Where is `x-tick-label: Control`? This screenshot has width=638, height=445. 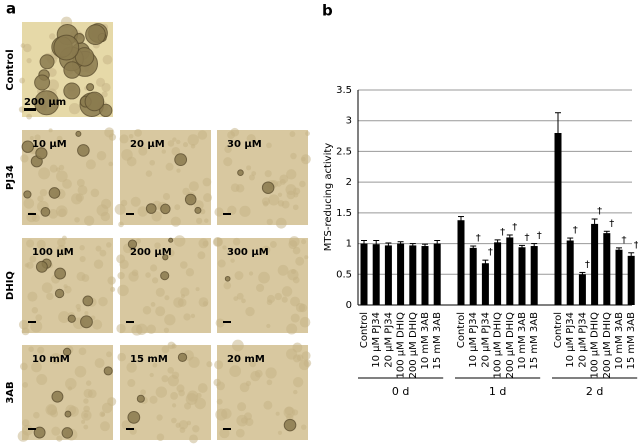
x-tick-label: Control is located at coordinates (558, 330).